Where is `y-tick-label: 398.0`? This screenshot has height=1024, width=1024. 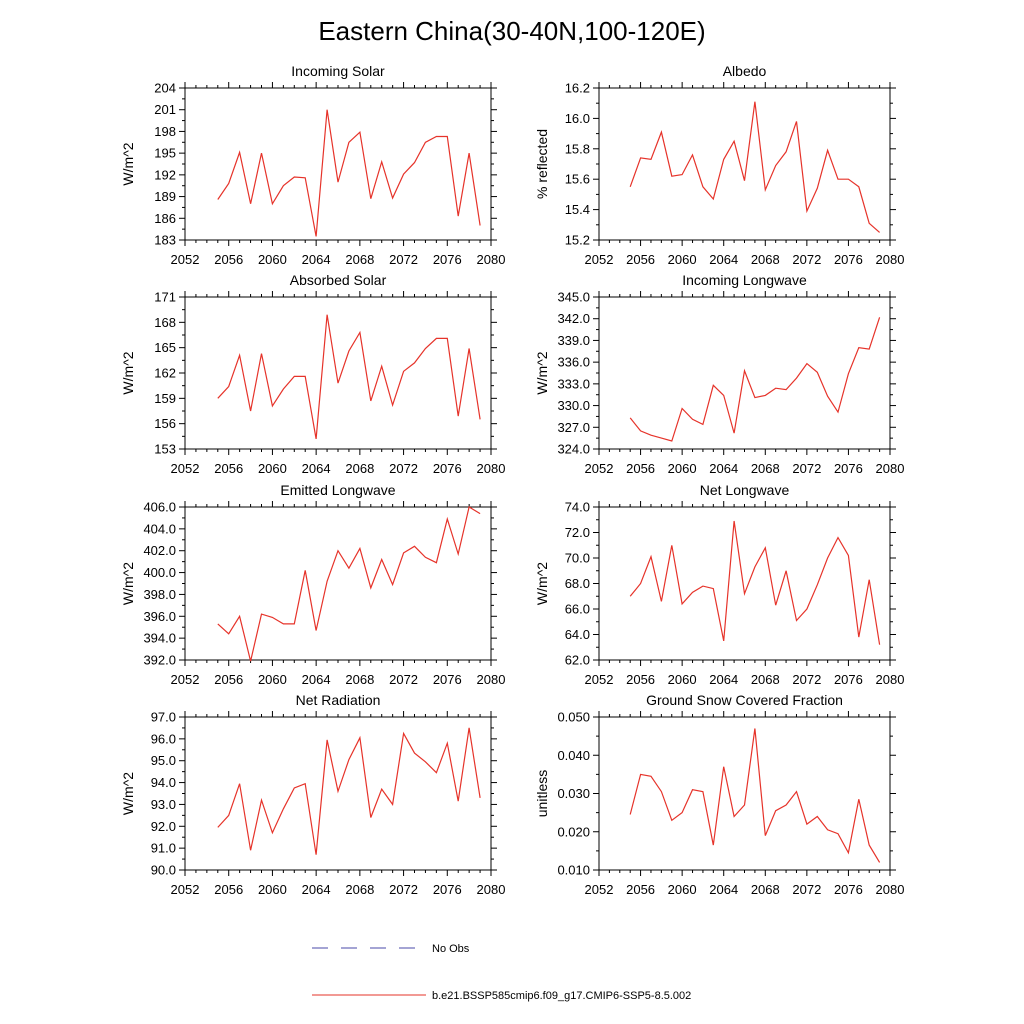 y-tick-label: 398.0 is located at coordinates (159, 594).